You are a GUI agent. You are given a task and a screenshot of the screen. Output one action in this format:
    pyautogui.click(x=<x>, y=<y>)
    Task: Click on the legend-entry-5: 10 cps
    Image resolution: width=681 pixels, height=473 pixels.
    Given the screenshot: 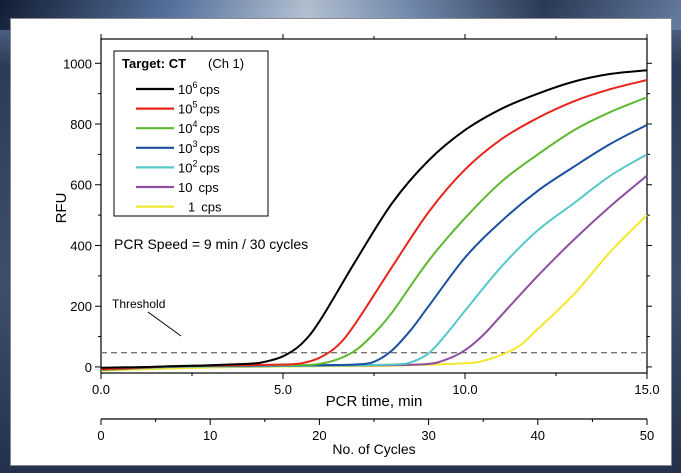 What is the action you would take?
    pyautogui.click(x=198, y=187)
    